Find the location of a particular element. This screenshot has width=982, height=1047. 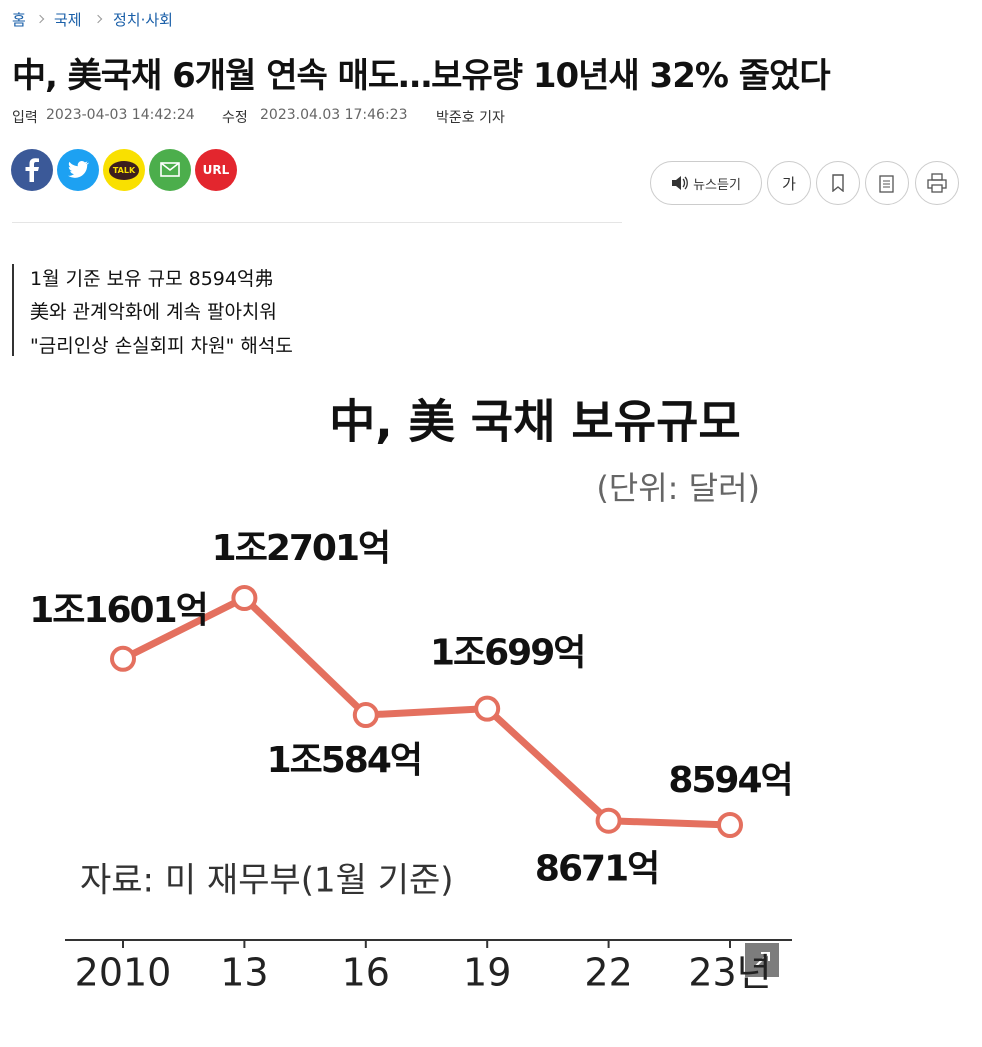

chart-title: 中, 美 국채 보유규모 is located at coordinates (534, 422).